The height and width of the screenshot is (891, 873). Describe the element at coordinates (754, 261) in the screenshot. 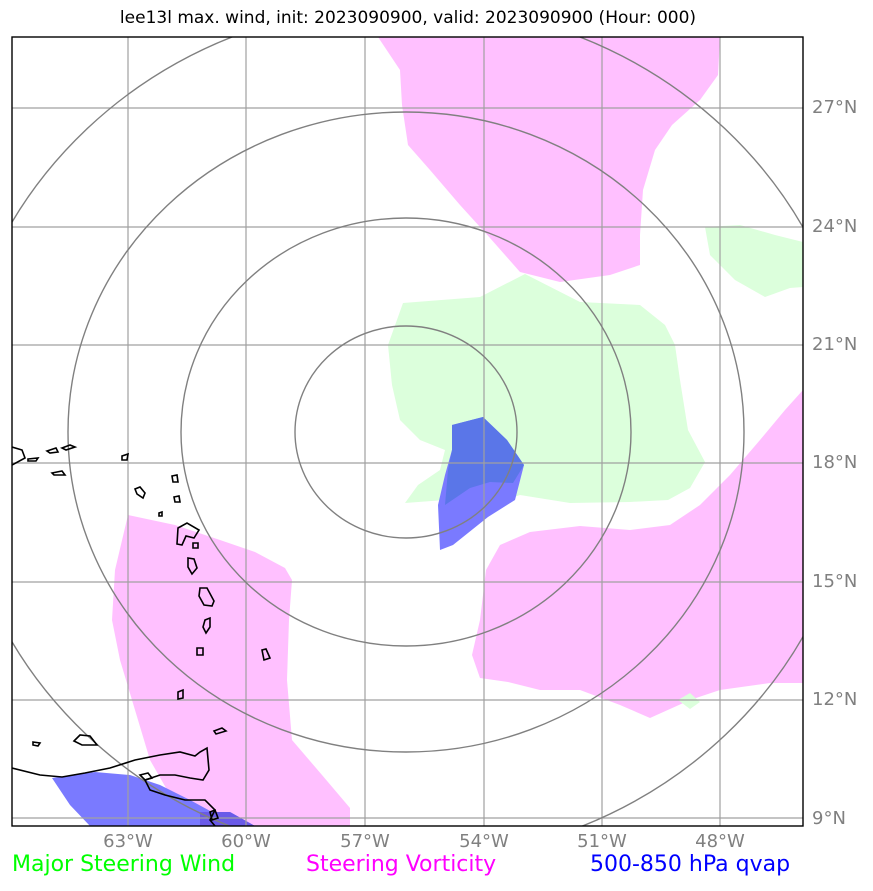

I see `wind-area-east` at that location.